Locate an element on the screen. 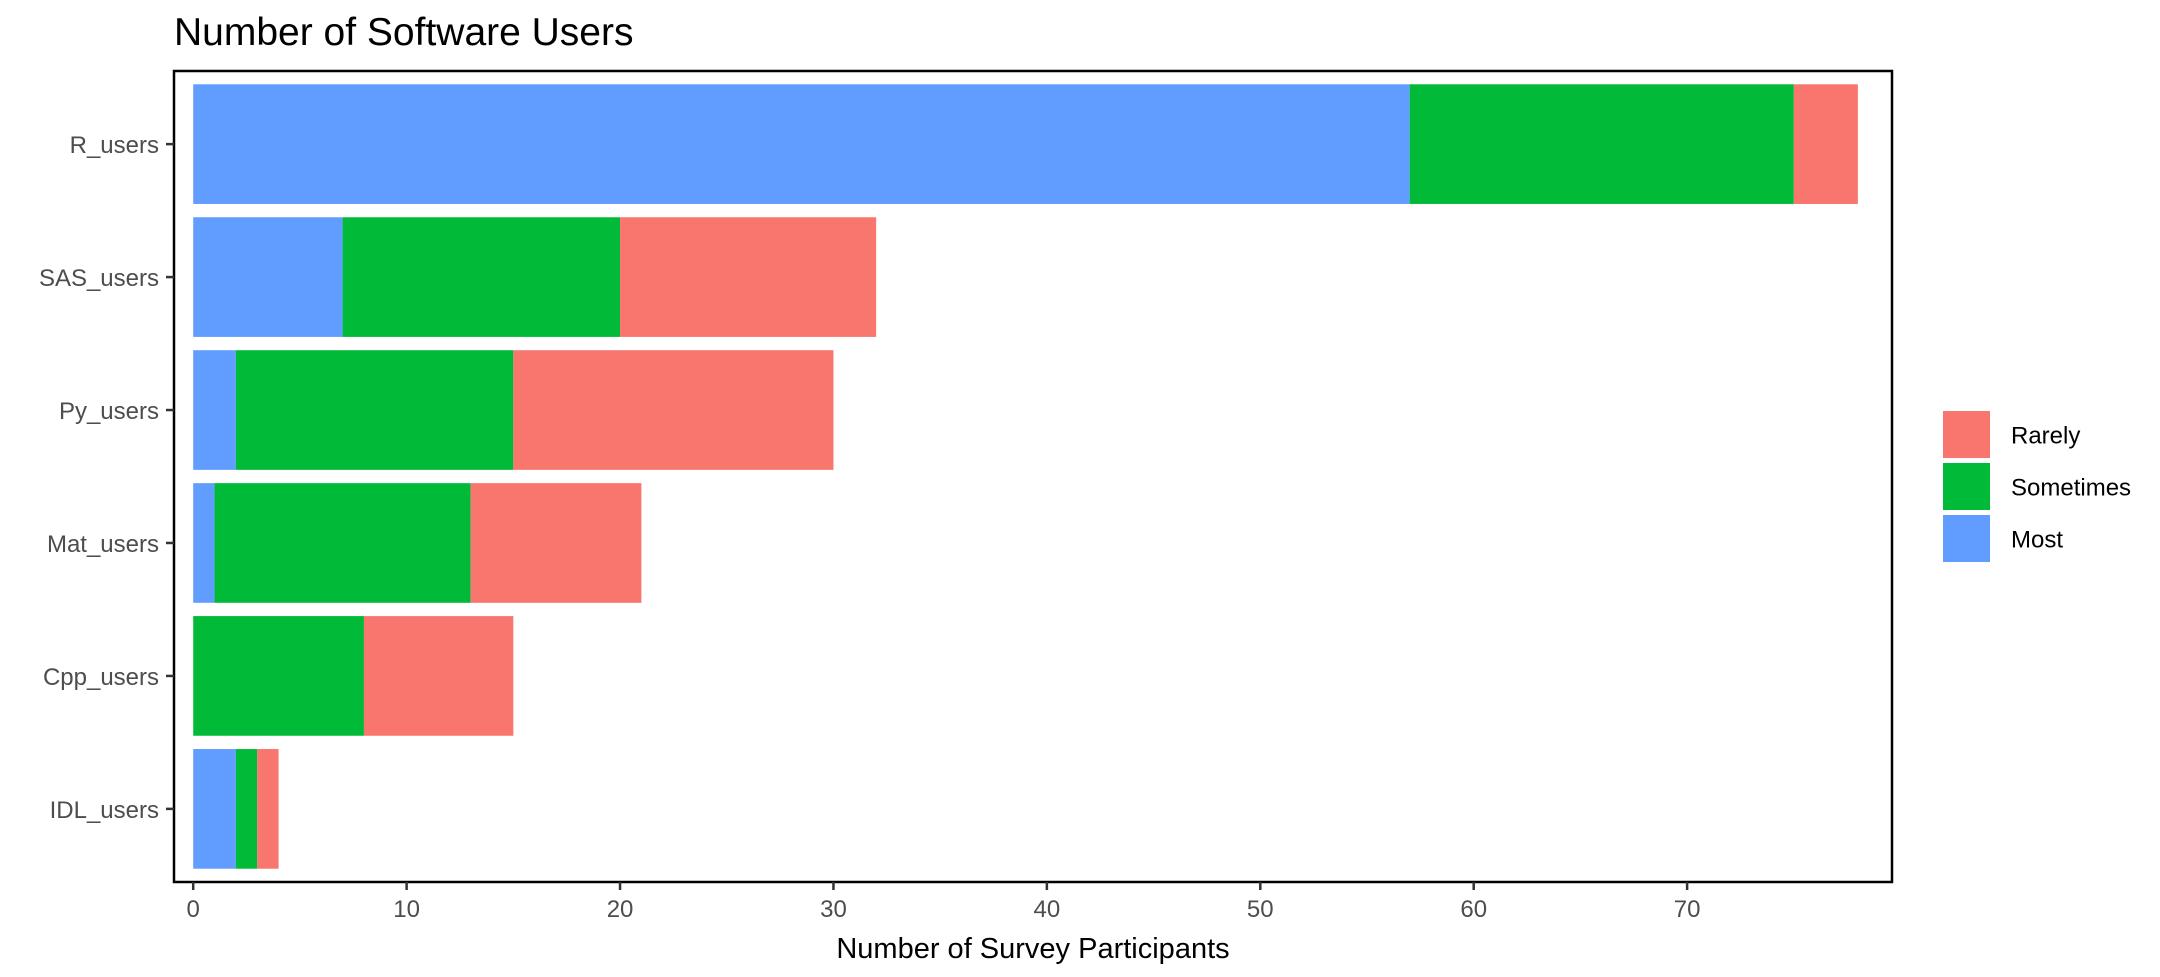  x-tick-label: 50 is located at coordinates (1260, 909).